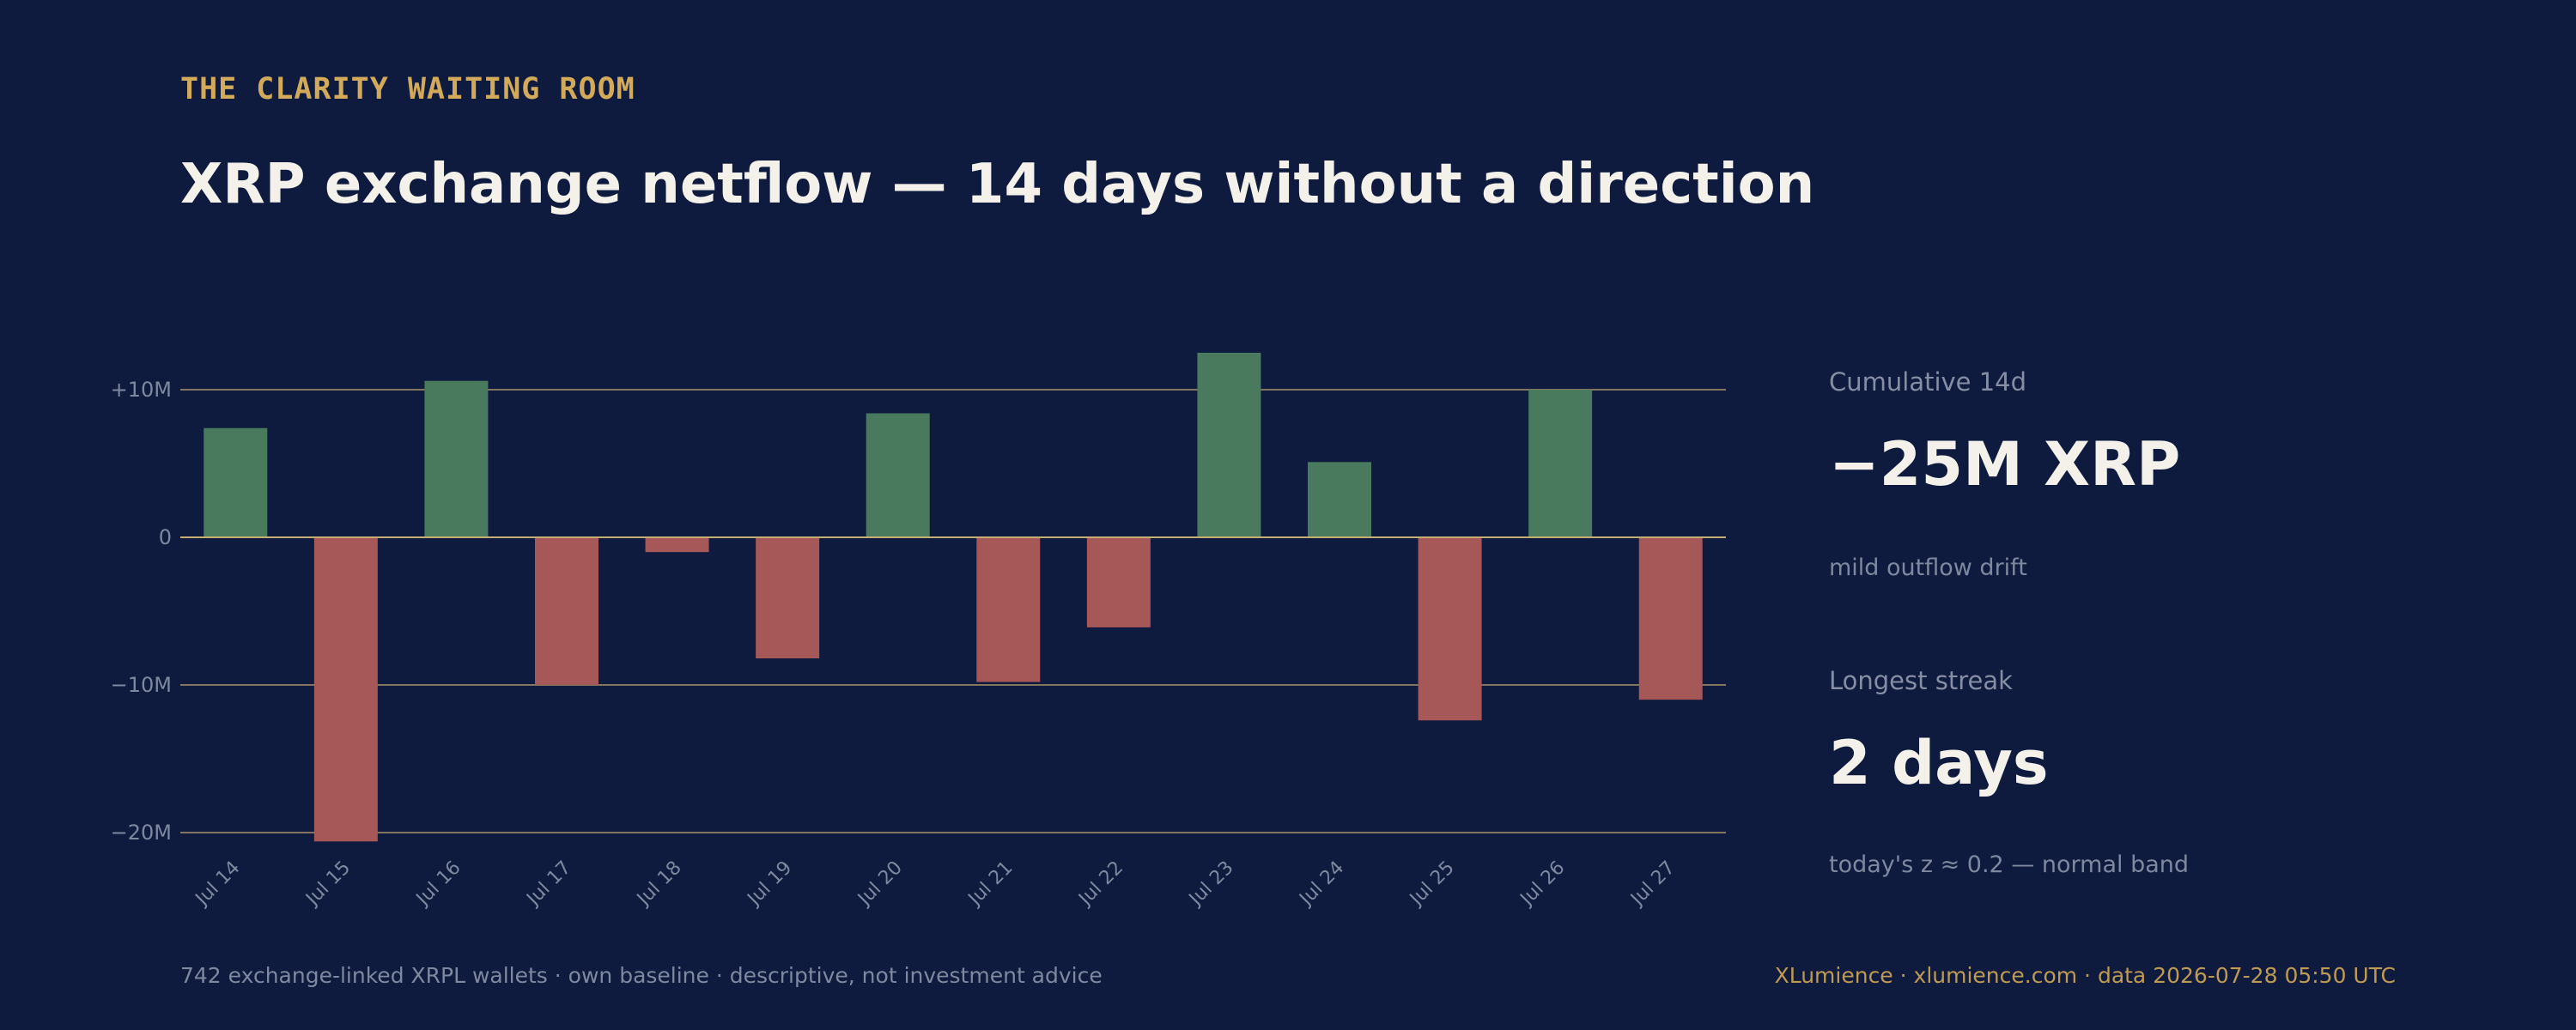 The image size is (2576, 1030). I want to click on x-tick-label: Jul 17, so click(549, 884).